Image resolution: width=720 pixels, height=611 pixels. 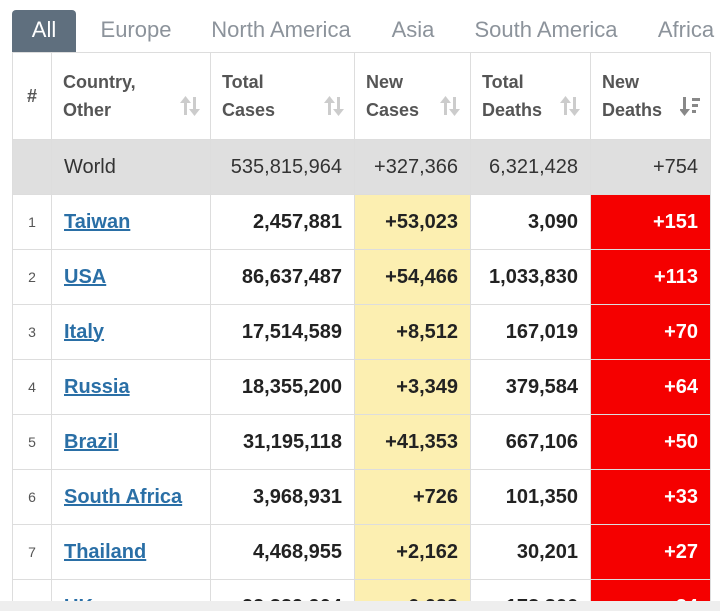 I want to click on world-new-cases: +327,366, so click(x=412, y=167).